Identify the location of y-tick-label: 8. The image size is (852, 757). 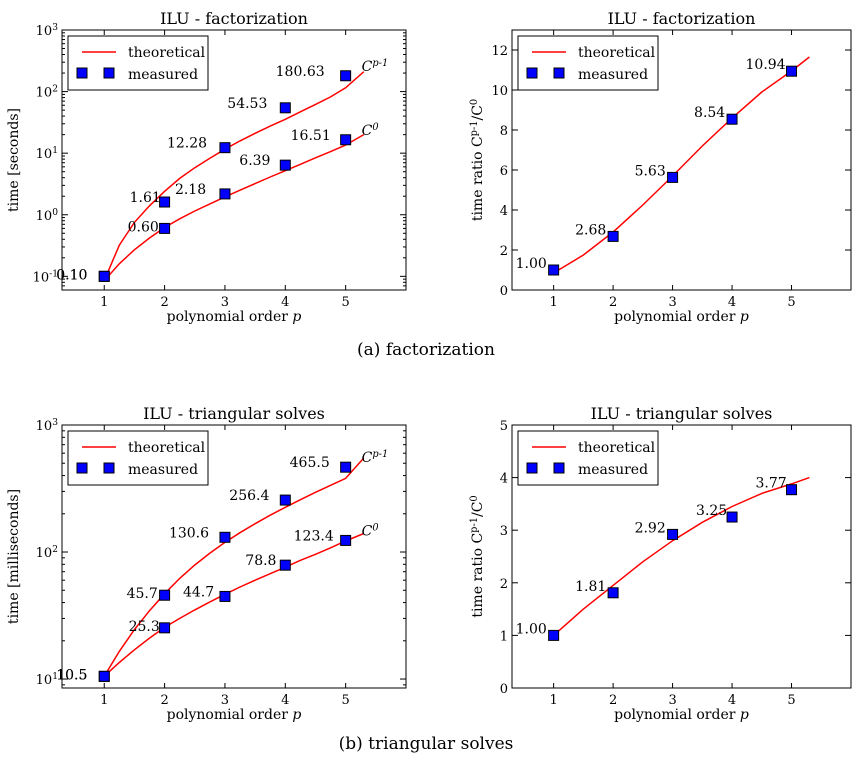
(504, 131).